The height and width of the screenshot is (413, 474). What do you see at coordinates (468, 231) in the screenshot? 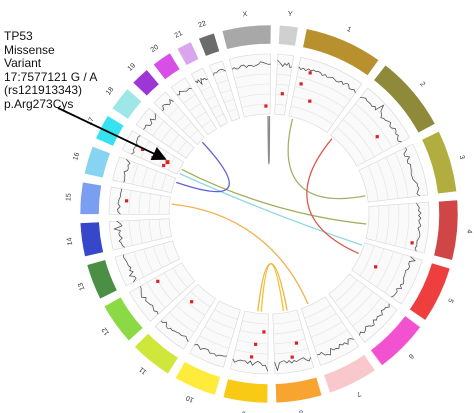
I see `chromosome-label: 4` at bounding box center [468, 231].